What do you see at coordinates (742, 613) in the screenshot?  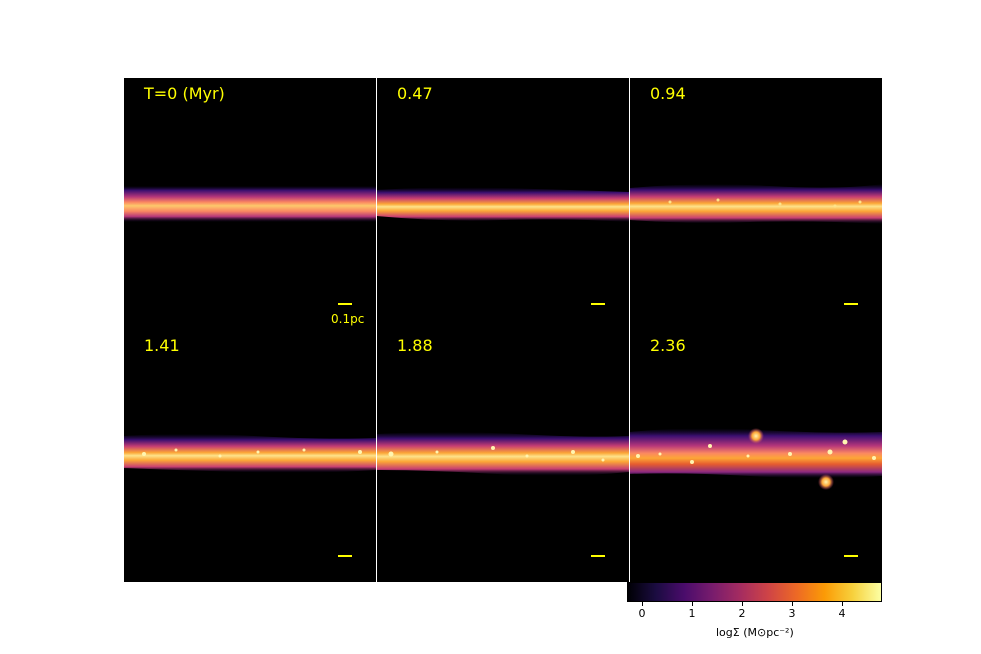 I see `colorbar-tick-label: 2` at bounding box center [742, 613].